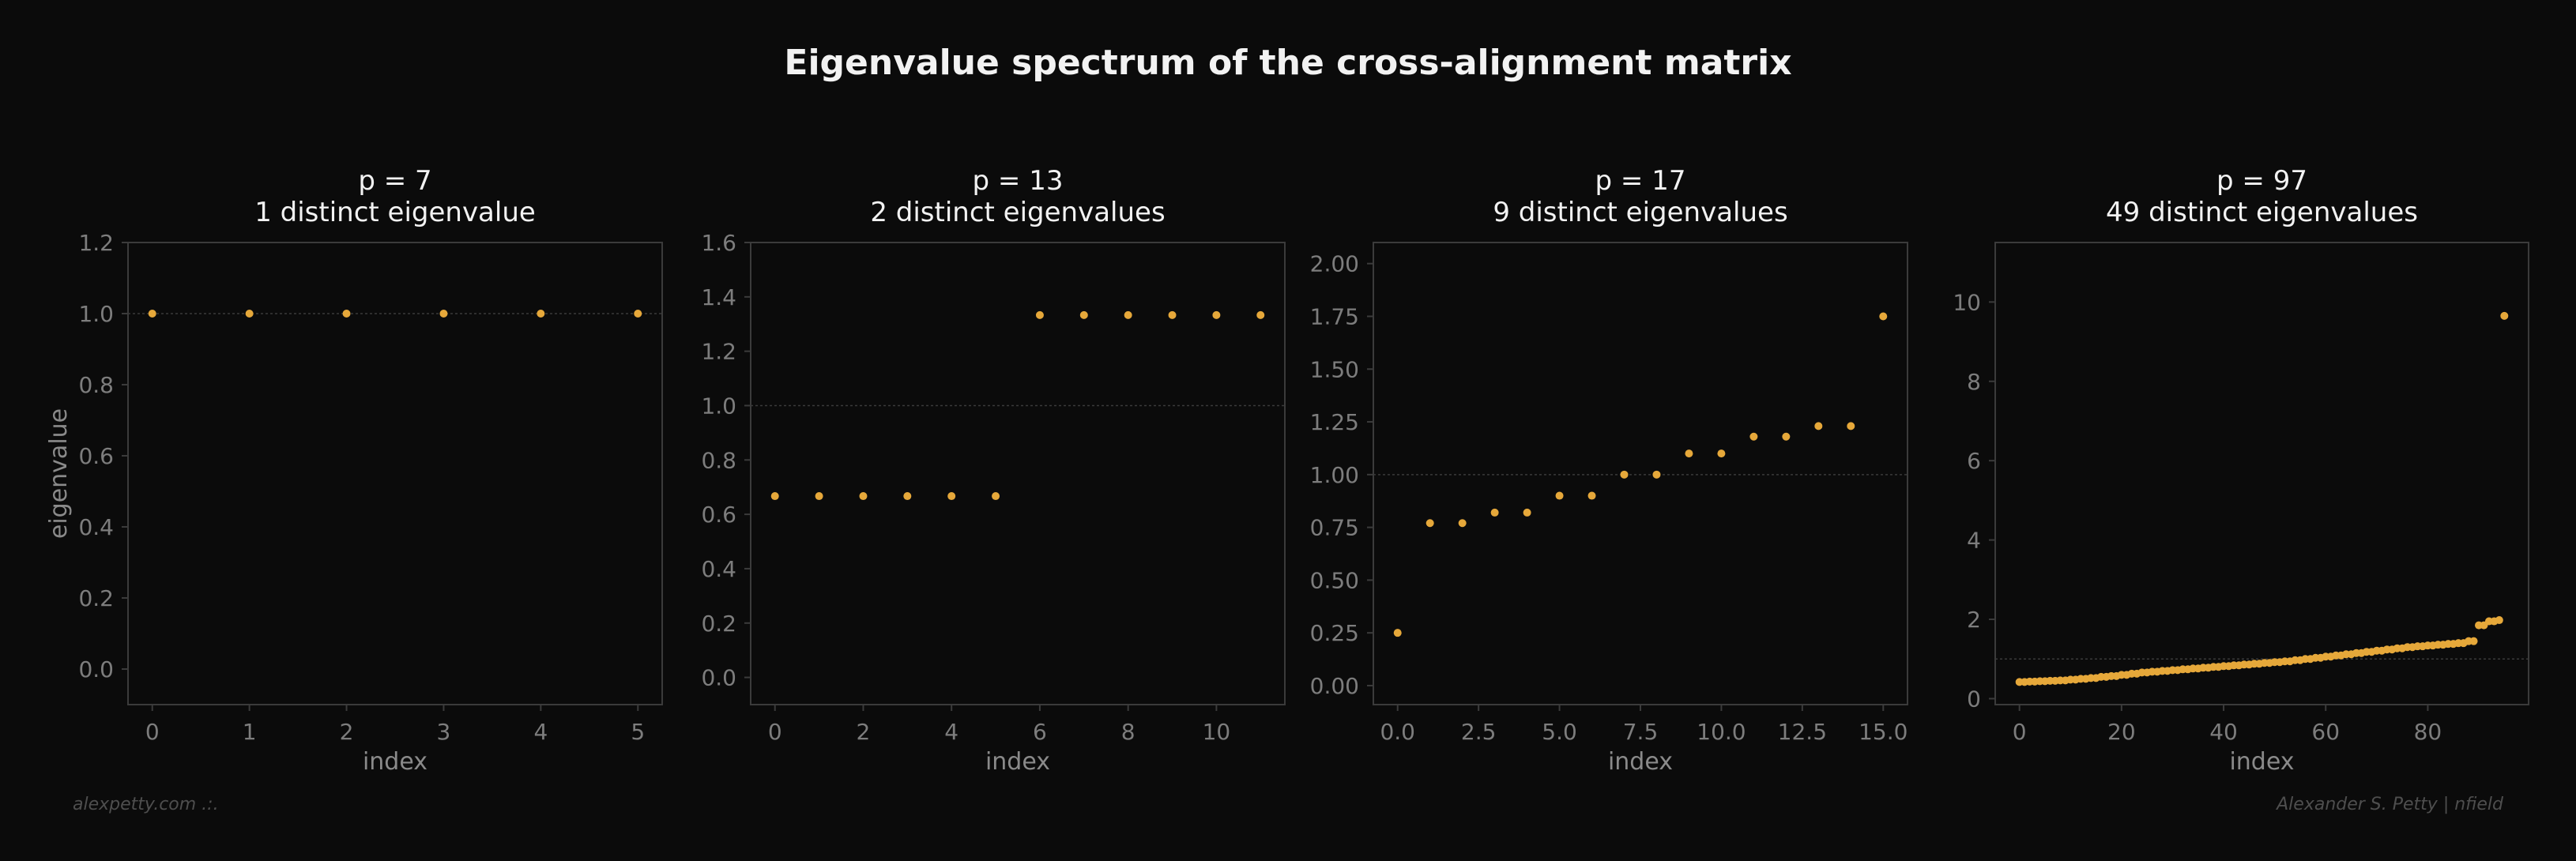 The width and height of the screenshot is (2576, 861). Describe the element at coordinates (1334, 528) in the screenshot. I see `y-tick-label: 0.75` at that location.